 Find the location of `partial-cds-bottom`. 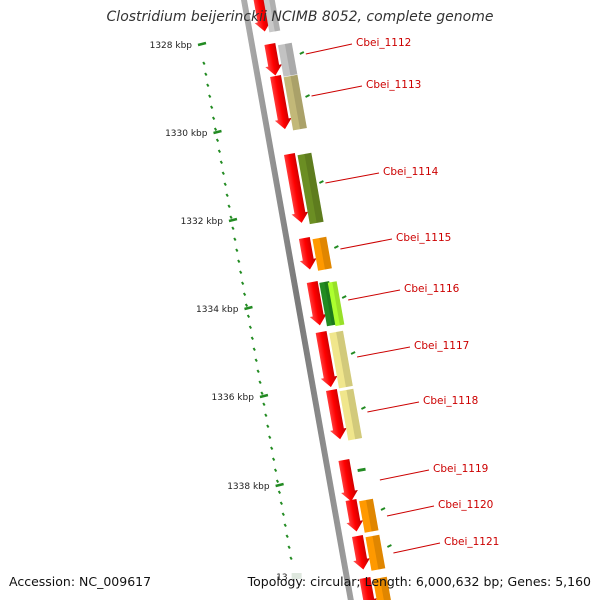

partial-cds-bottom is located at coordinates (368, 588).